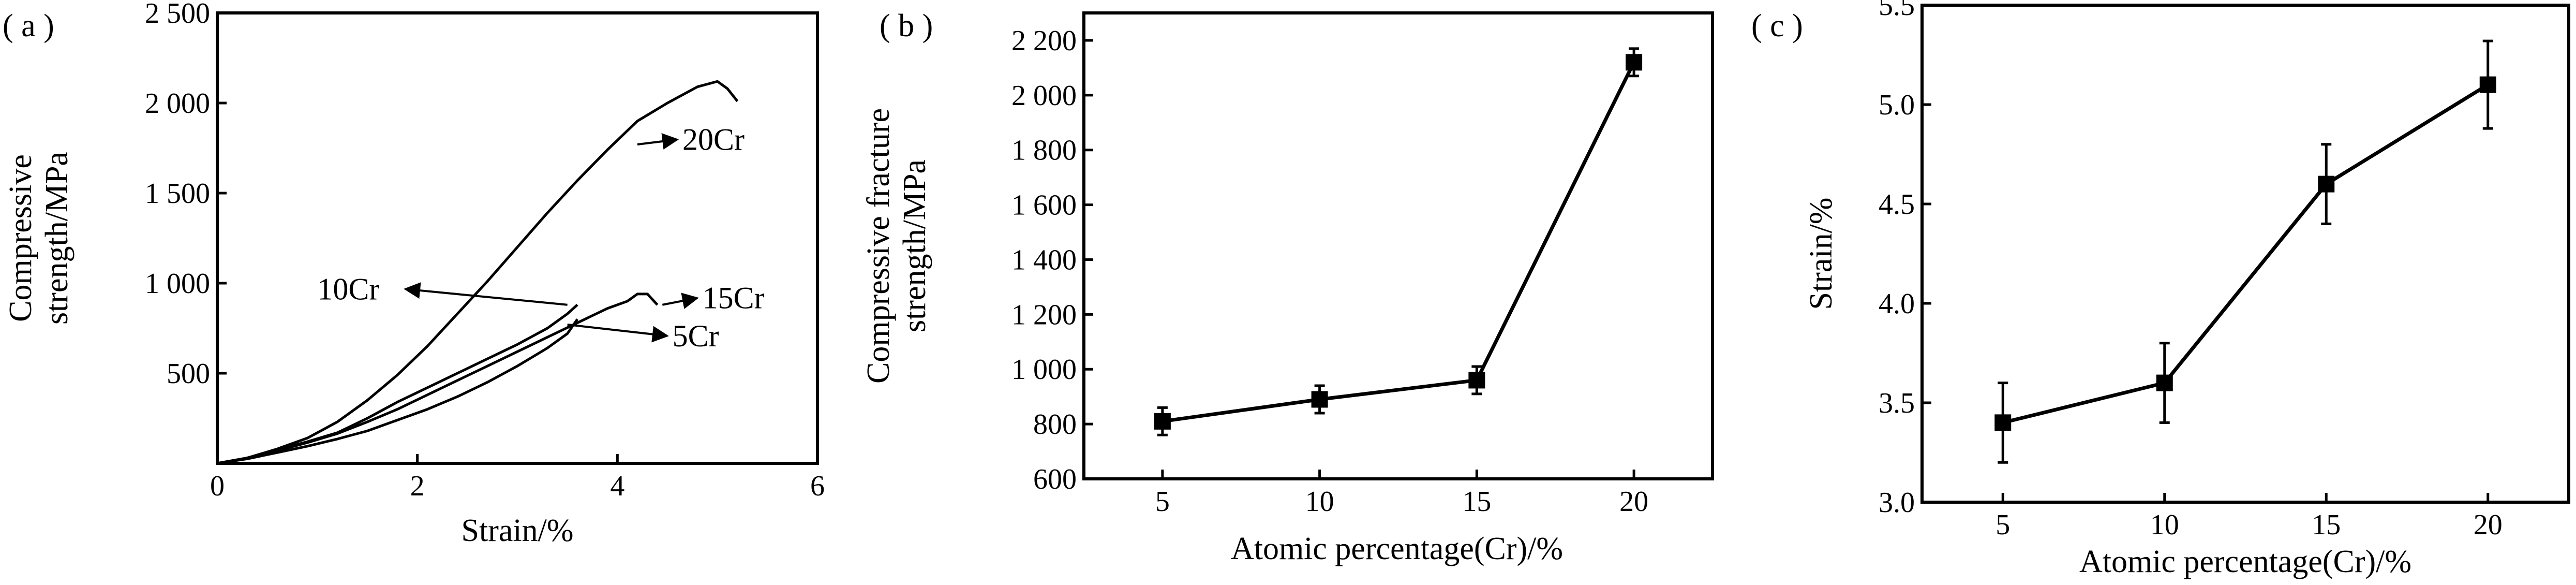 The width and height of the screenshot is (2576, 585). I want to click on annotation-arrow-20cr, so click(658, 141).